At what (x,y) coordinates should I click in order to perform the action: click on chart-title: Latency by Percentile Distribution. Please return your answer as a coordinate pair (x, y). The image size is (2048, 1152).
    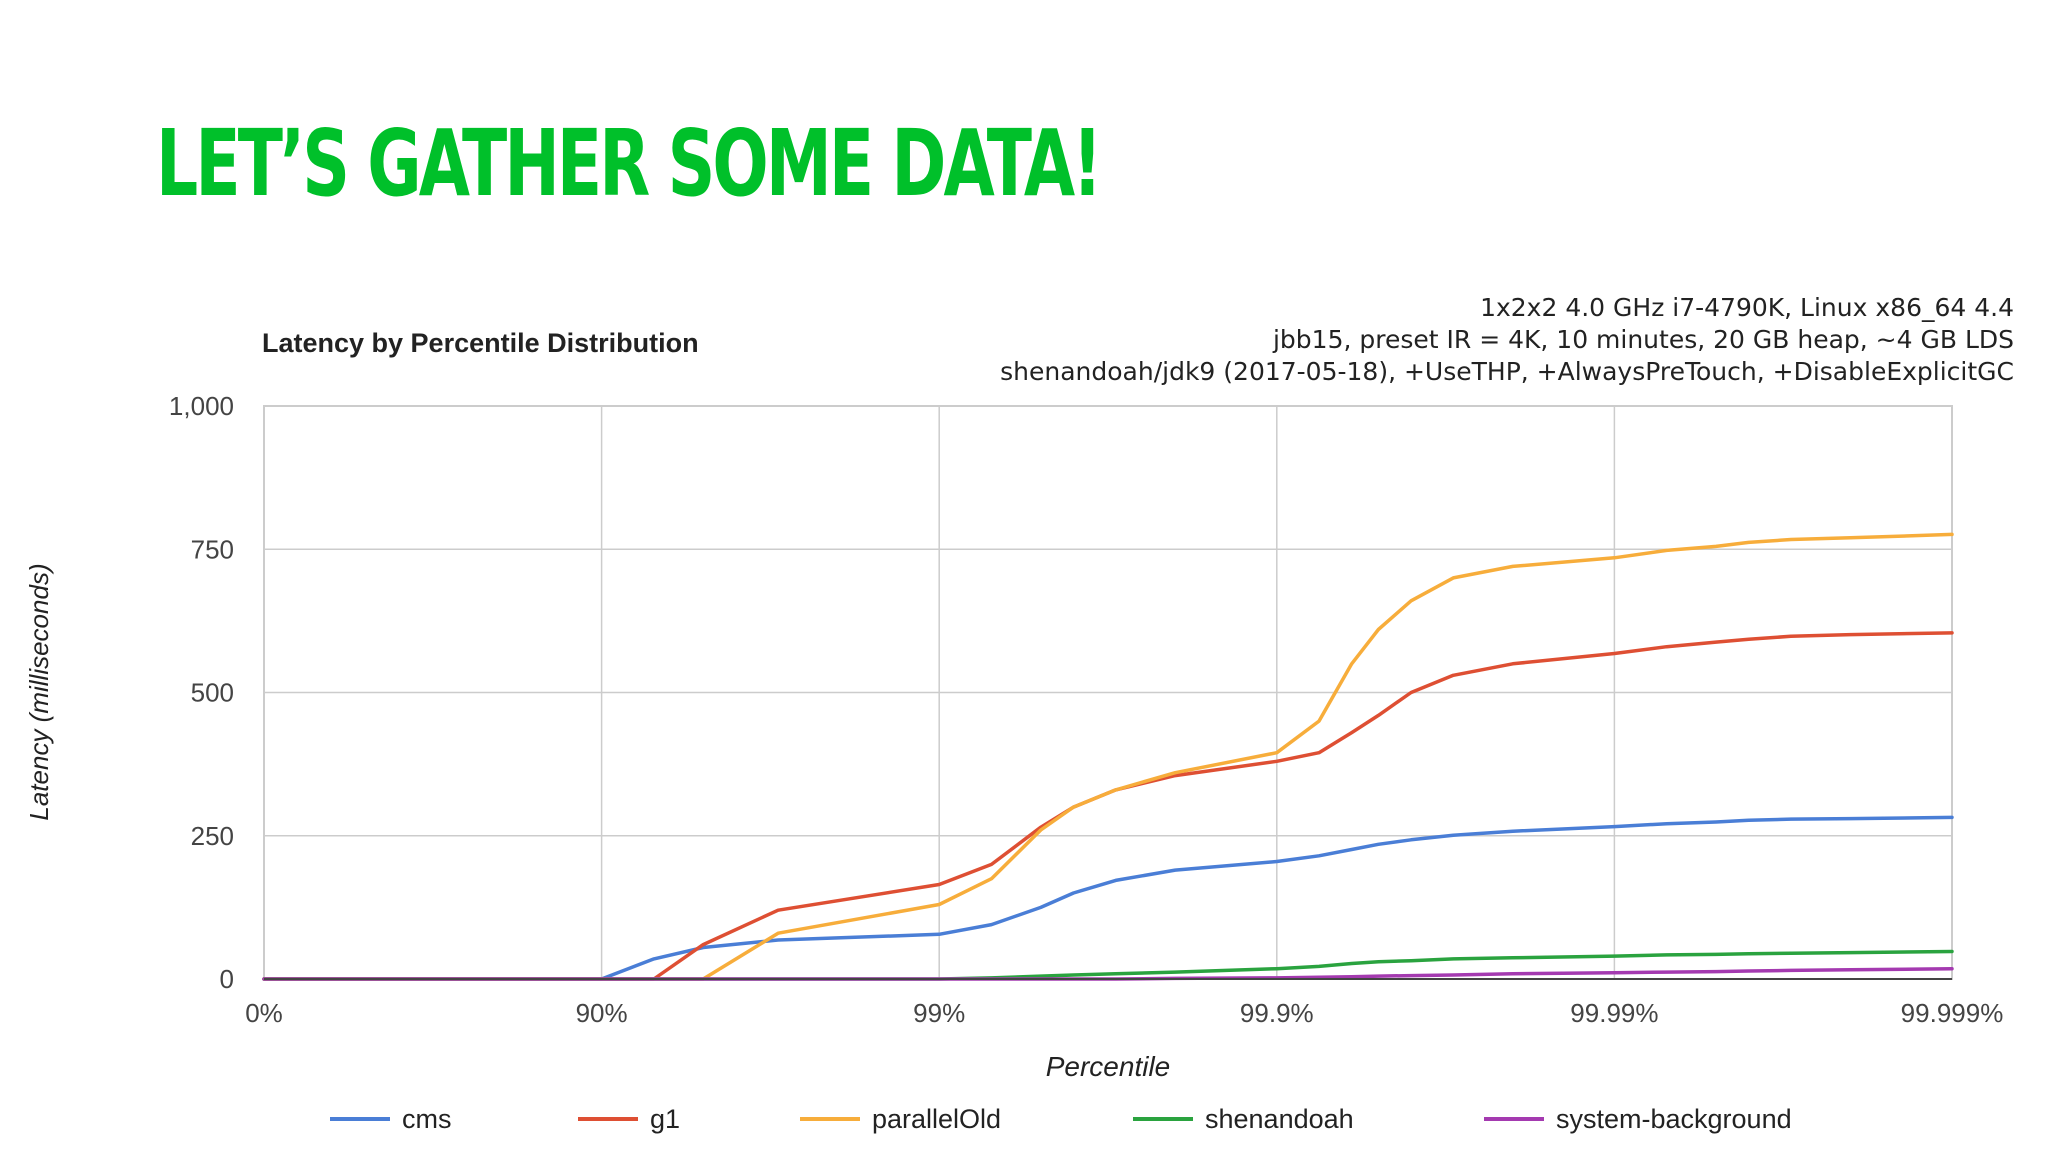
    Looking at the image, I should click on (480, 343).